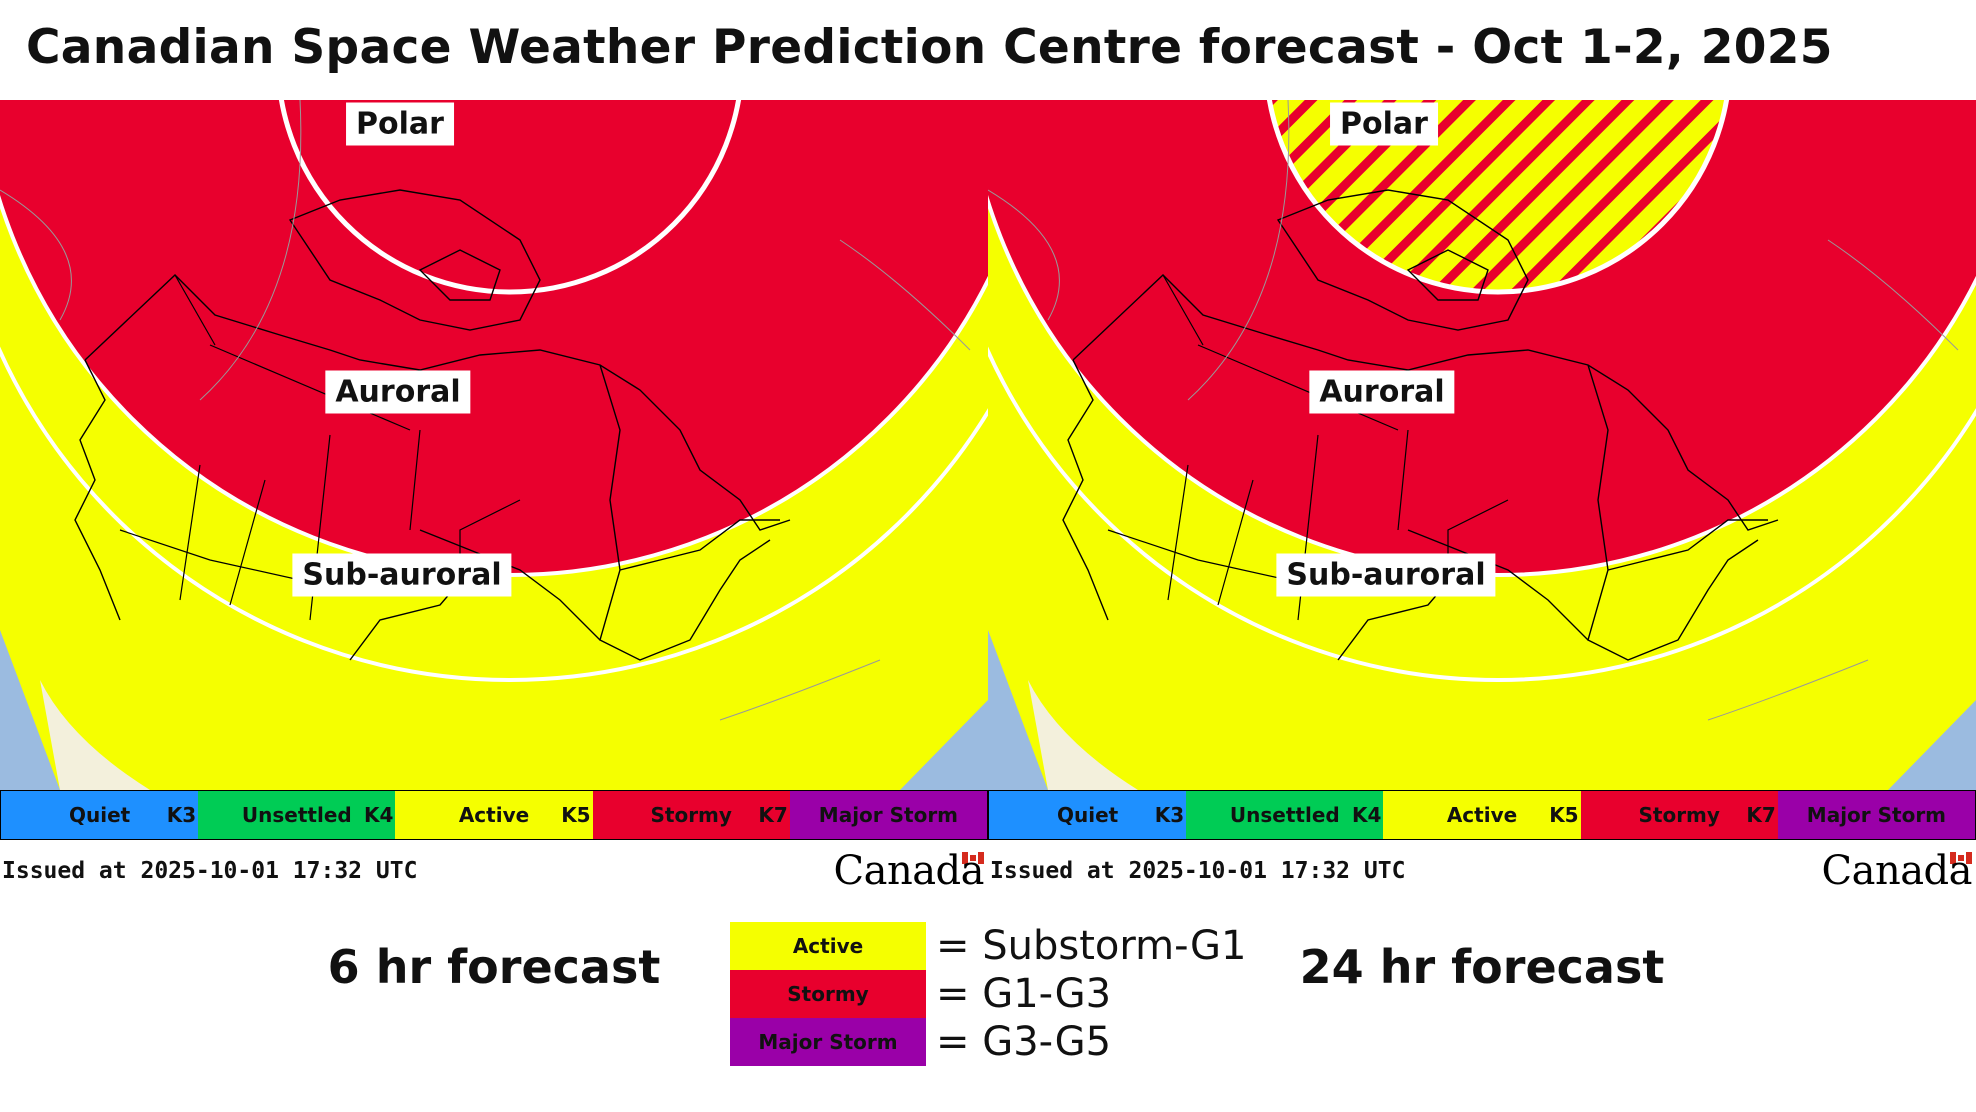 This screenshot has width=1976, height=1112. I want to click on legend-swatch: Active, so click(828, 946).